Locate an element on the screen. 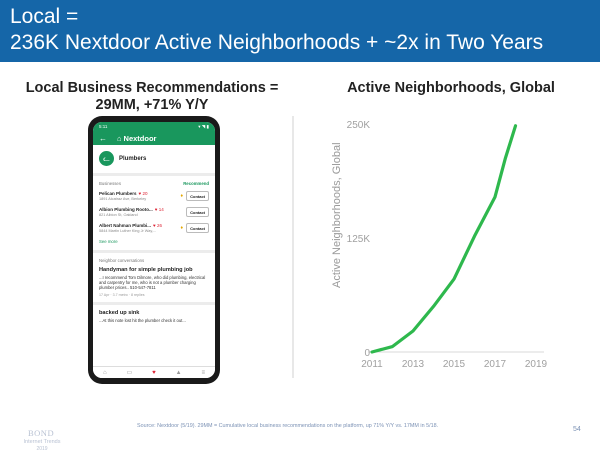  business-name: Albion Plumbing Rooto... ♥ 14 is located at coordinates (131, 209).